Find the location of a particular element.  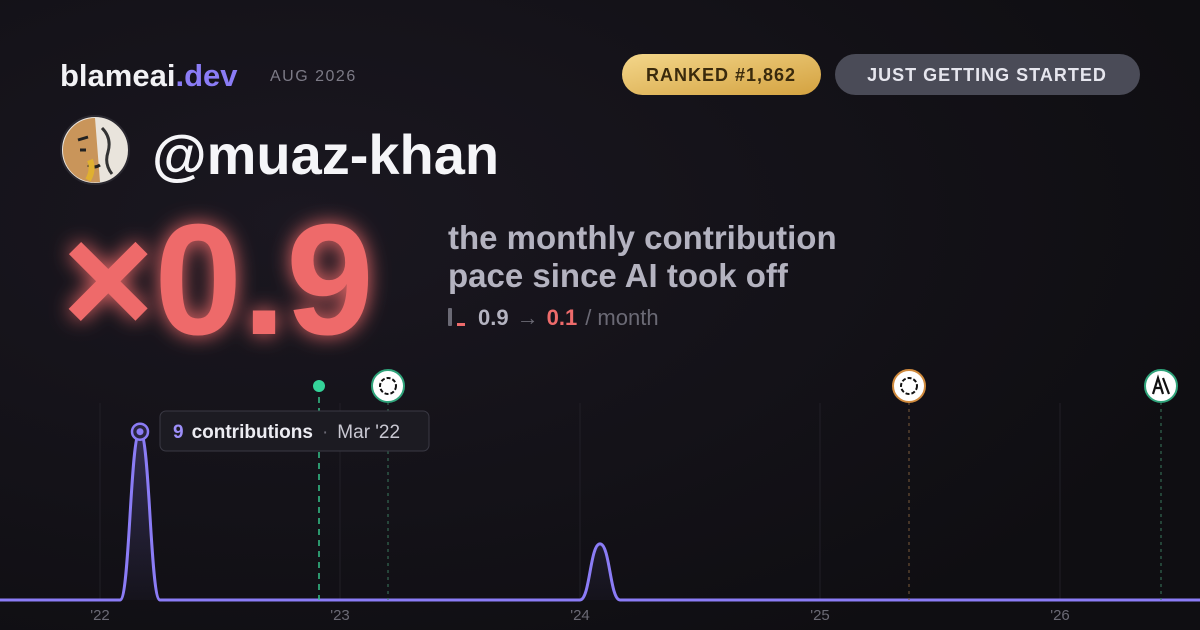

pace: 0.9 → 0.1 / month is located at coordinates (568, 317).